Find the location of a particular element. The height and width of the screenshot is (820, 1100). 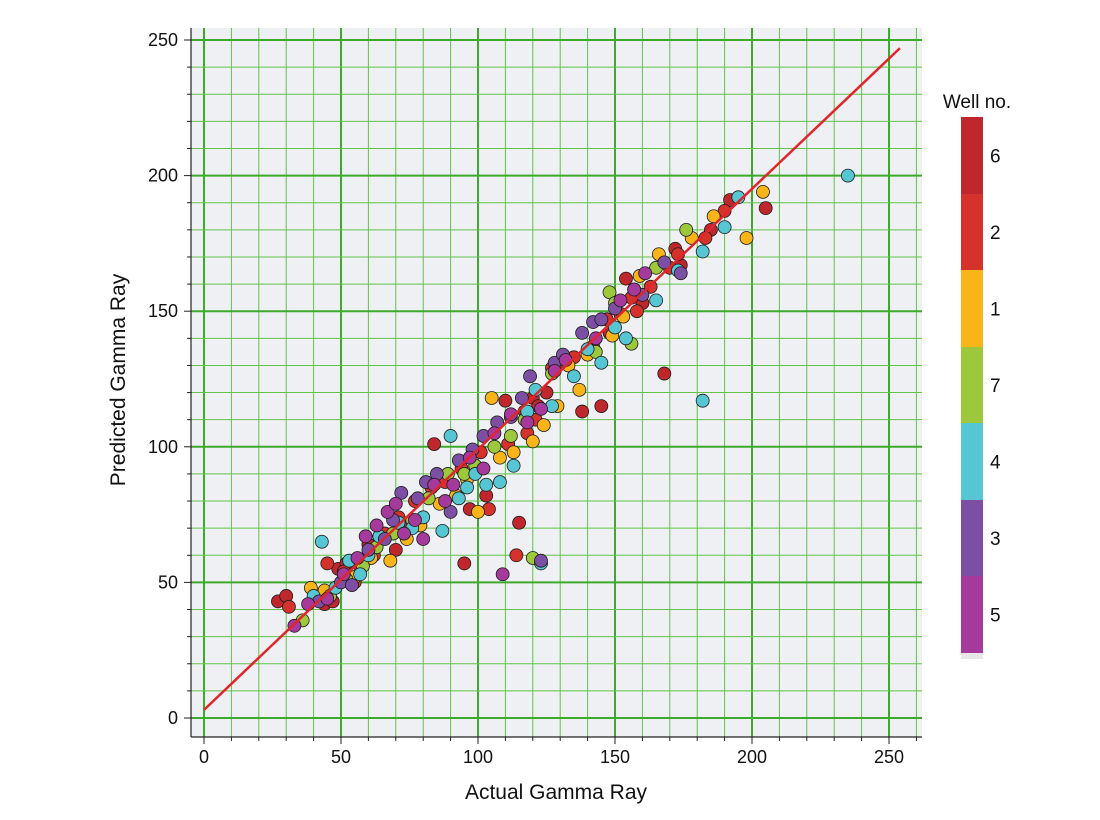

legend-labels: 6 2 1 7 4 3 5 is located at coordinates (995, 387).